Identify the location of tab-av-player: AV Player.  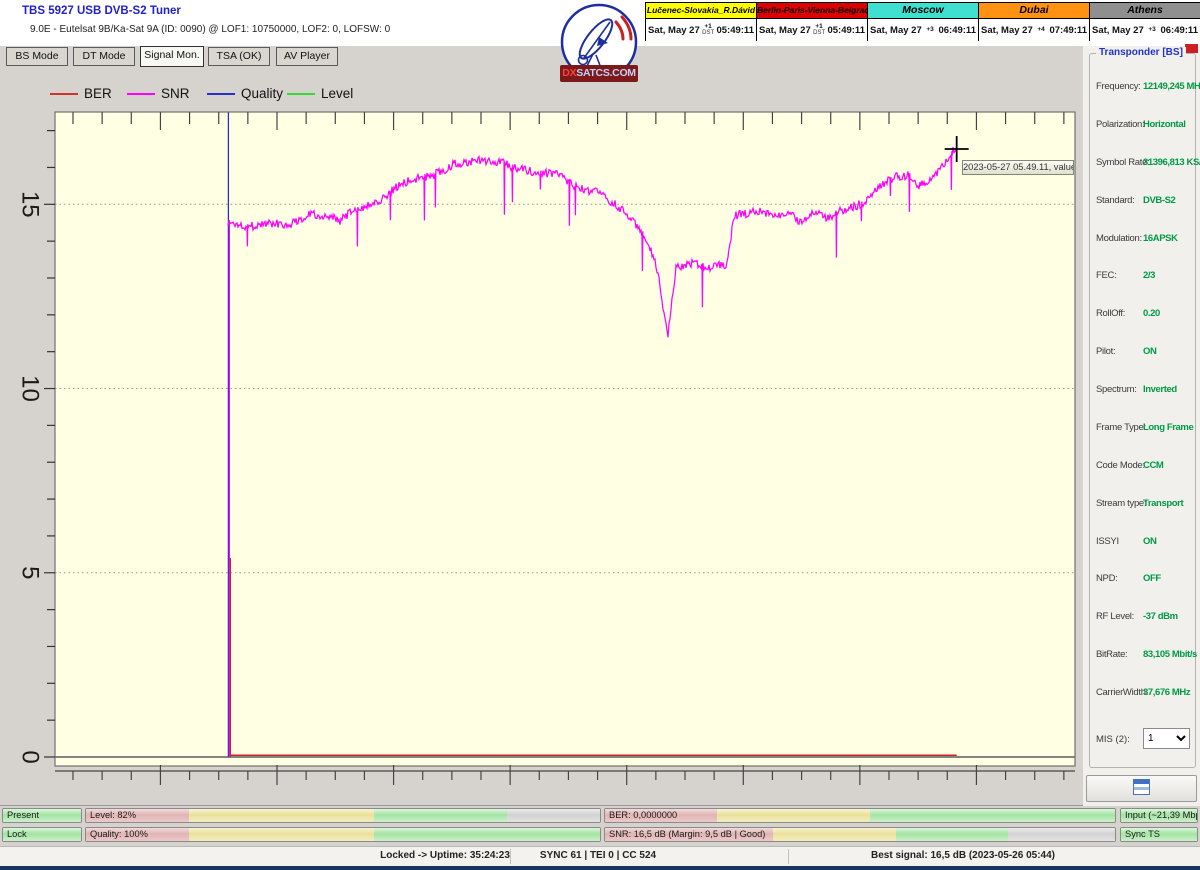
(307, 56).